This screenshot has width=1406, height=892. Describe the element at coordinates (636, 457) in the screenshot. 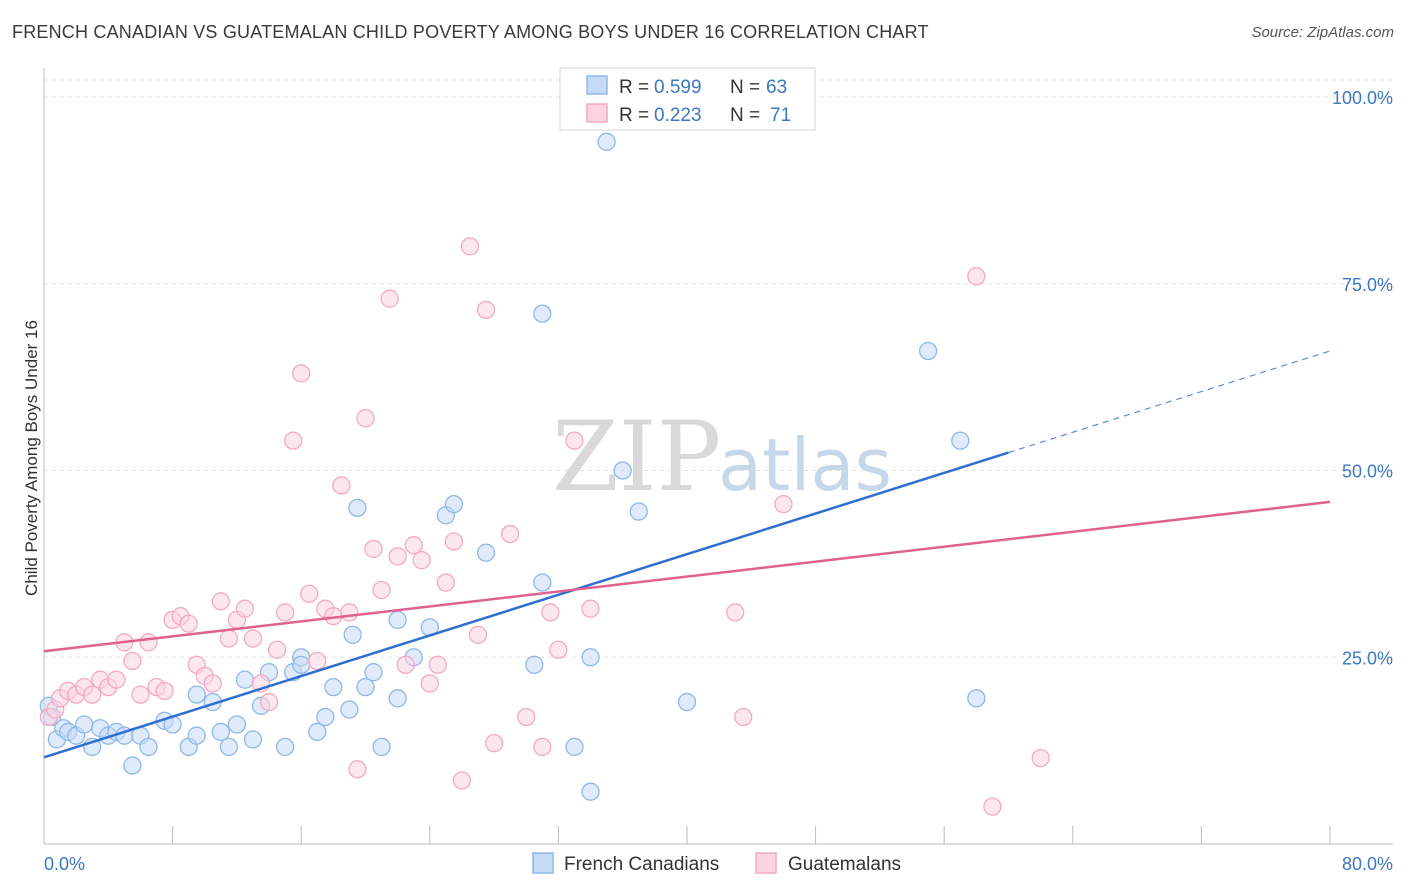

I see `watermark-zip: ZIP` at that location.